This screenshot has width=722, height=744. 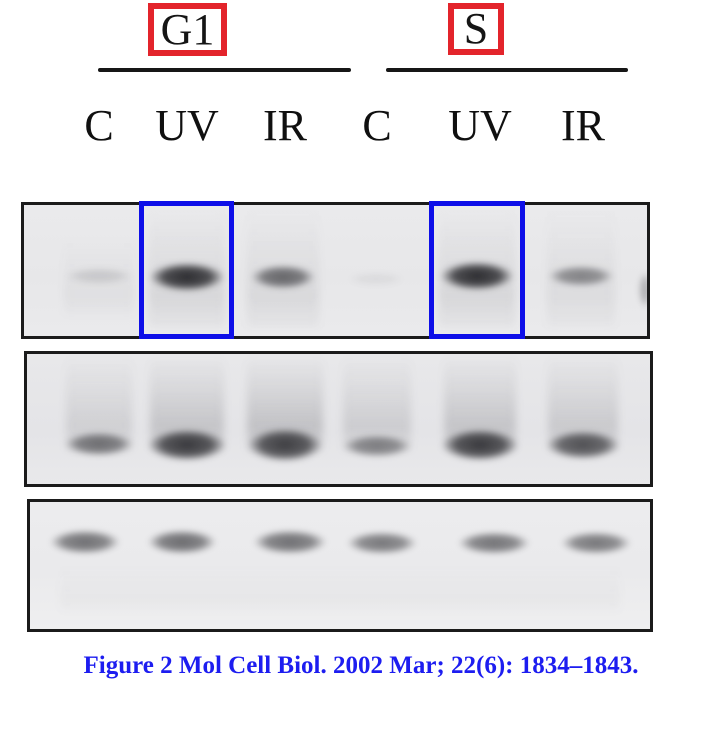 I want to click on group-box-s: S, so click(x=476, y=29).